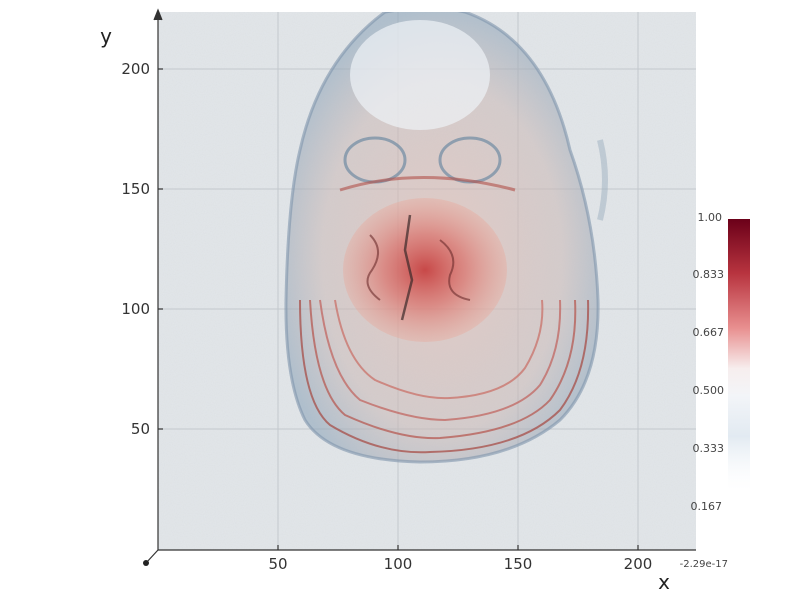 Image resolution: width=800 pixels, height=600 pixels. What do you see at coordinates (398, 564) in the screenshot?
I see `x-tick-label: 100` at bounding box center [398, 564].